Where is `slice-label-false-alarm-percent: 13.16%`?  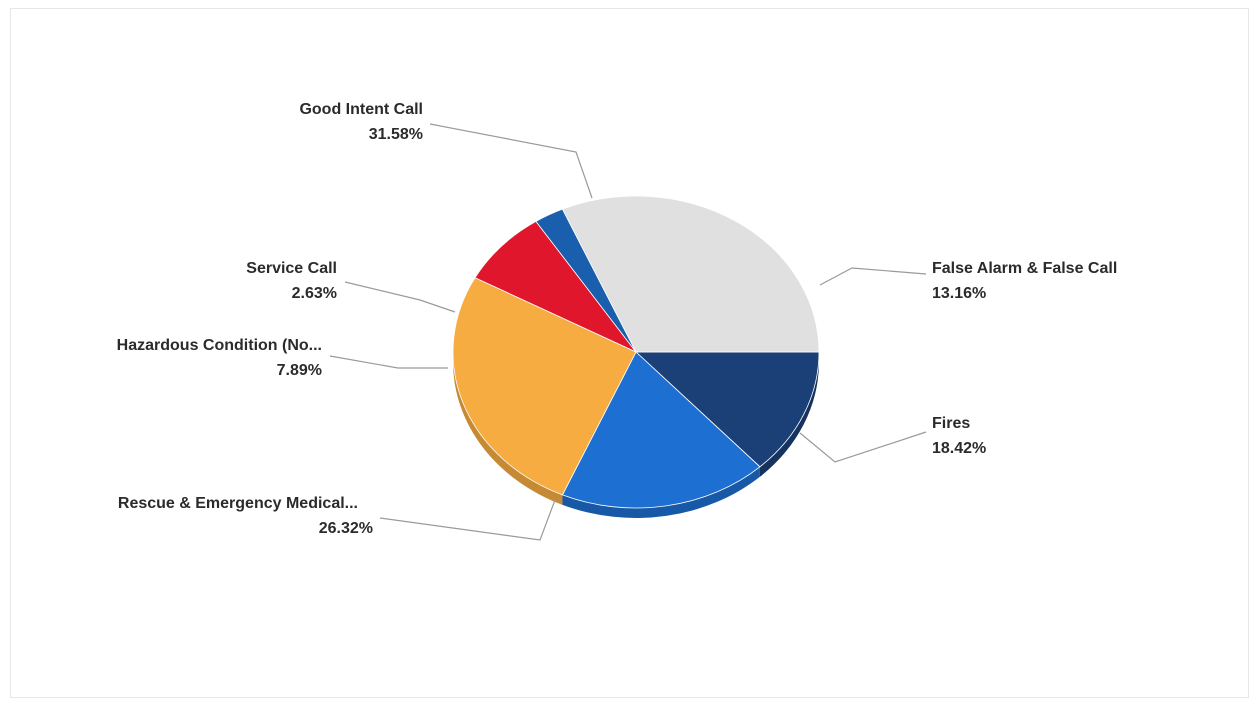
slice-label-false-alarm-percent: 13.16% is located at coordinates (959, 293).